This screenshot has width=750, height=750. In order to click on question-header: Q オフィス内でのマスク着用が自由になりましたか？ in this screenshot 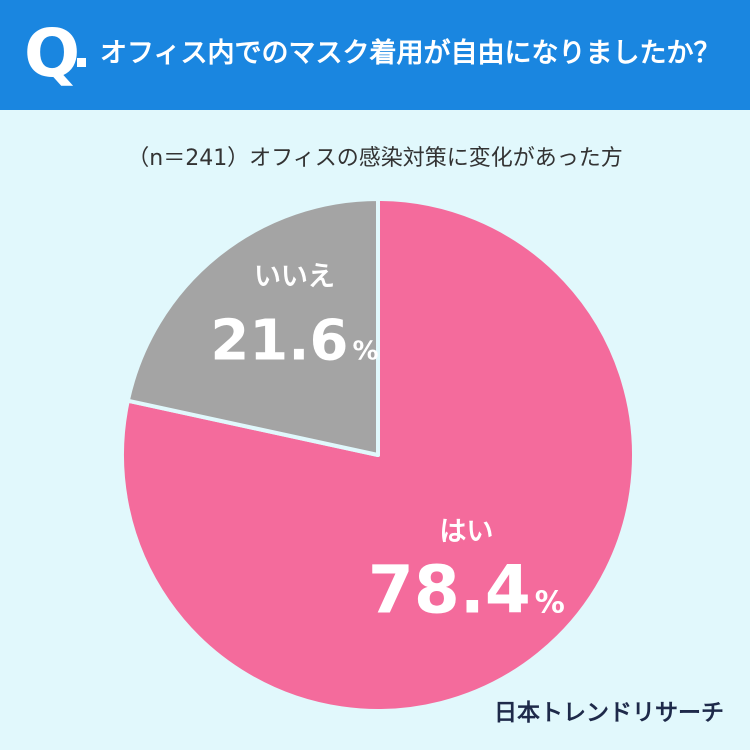, I will do `click(375, 55)`.